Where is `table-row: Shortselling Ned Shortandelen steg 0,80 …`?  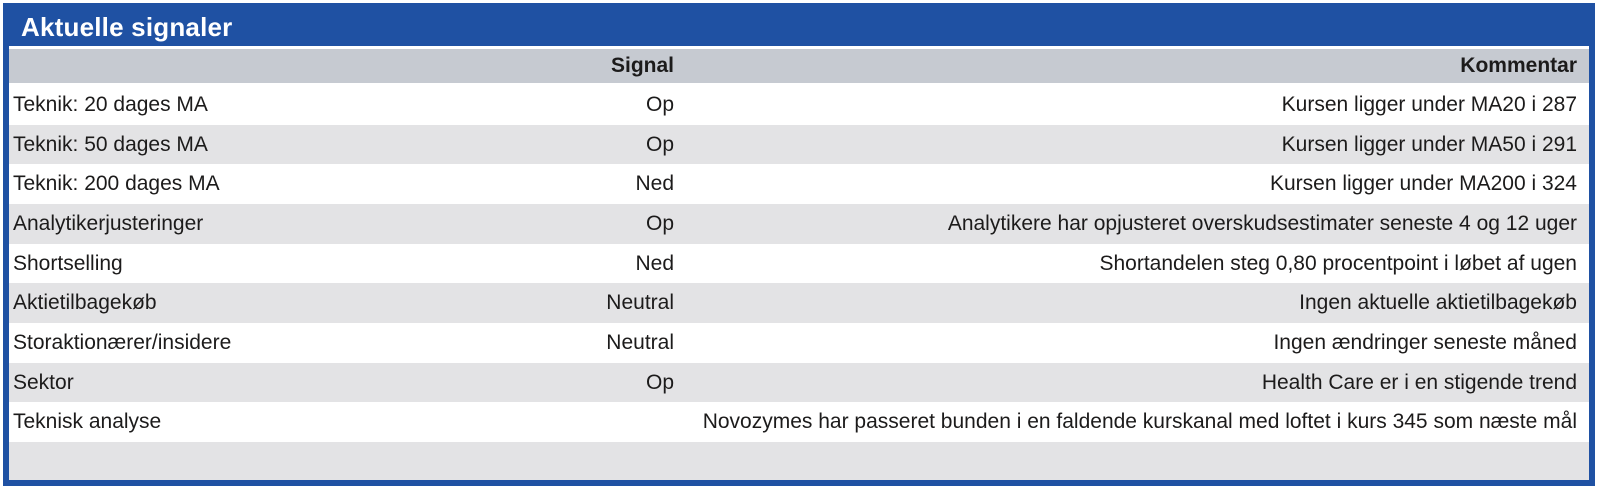
table-row: Shortselling Ned Shortandelen steg 0,80 … is located at coordinates (799, 263).